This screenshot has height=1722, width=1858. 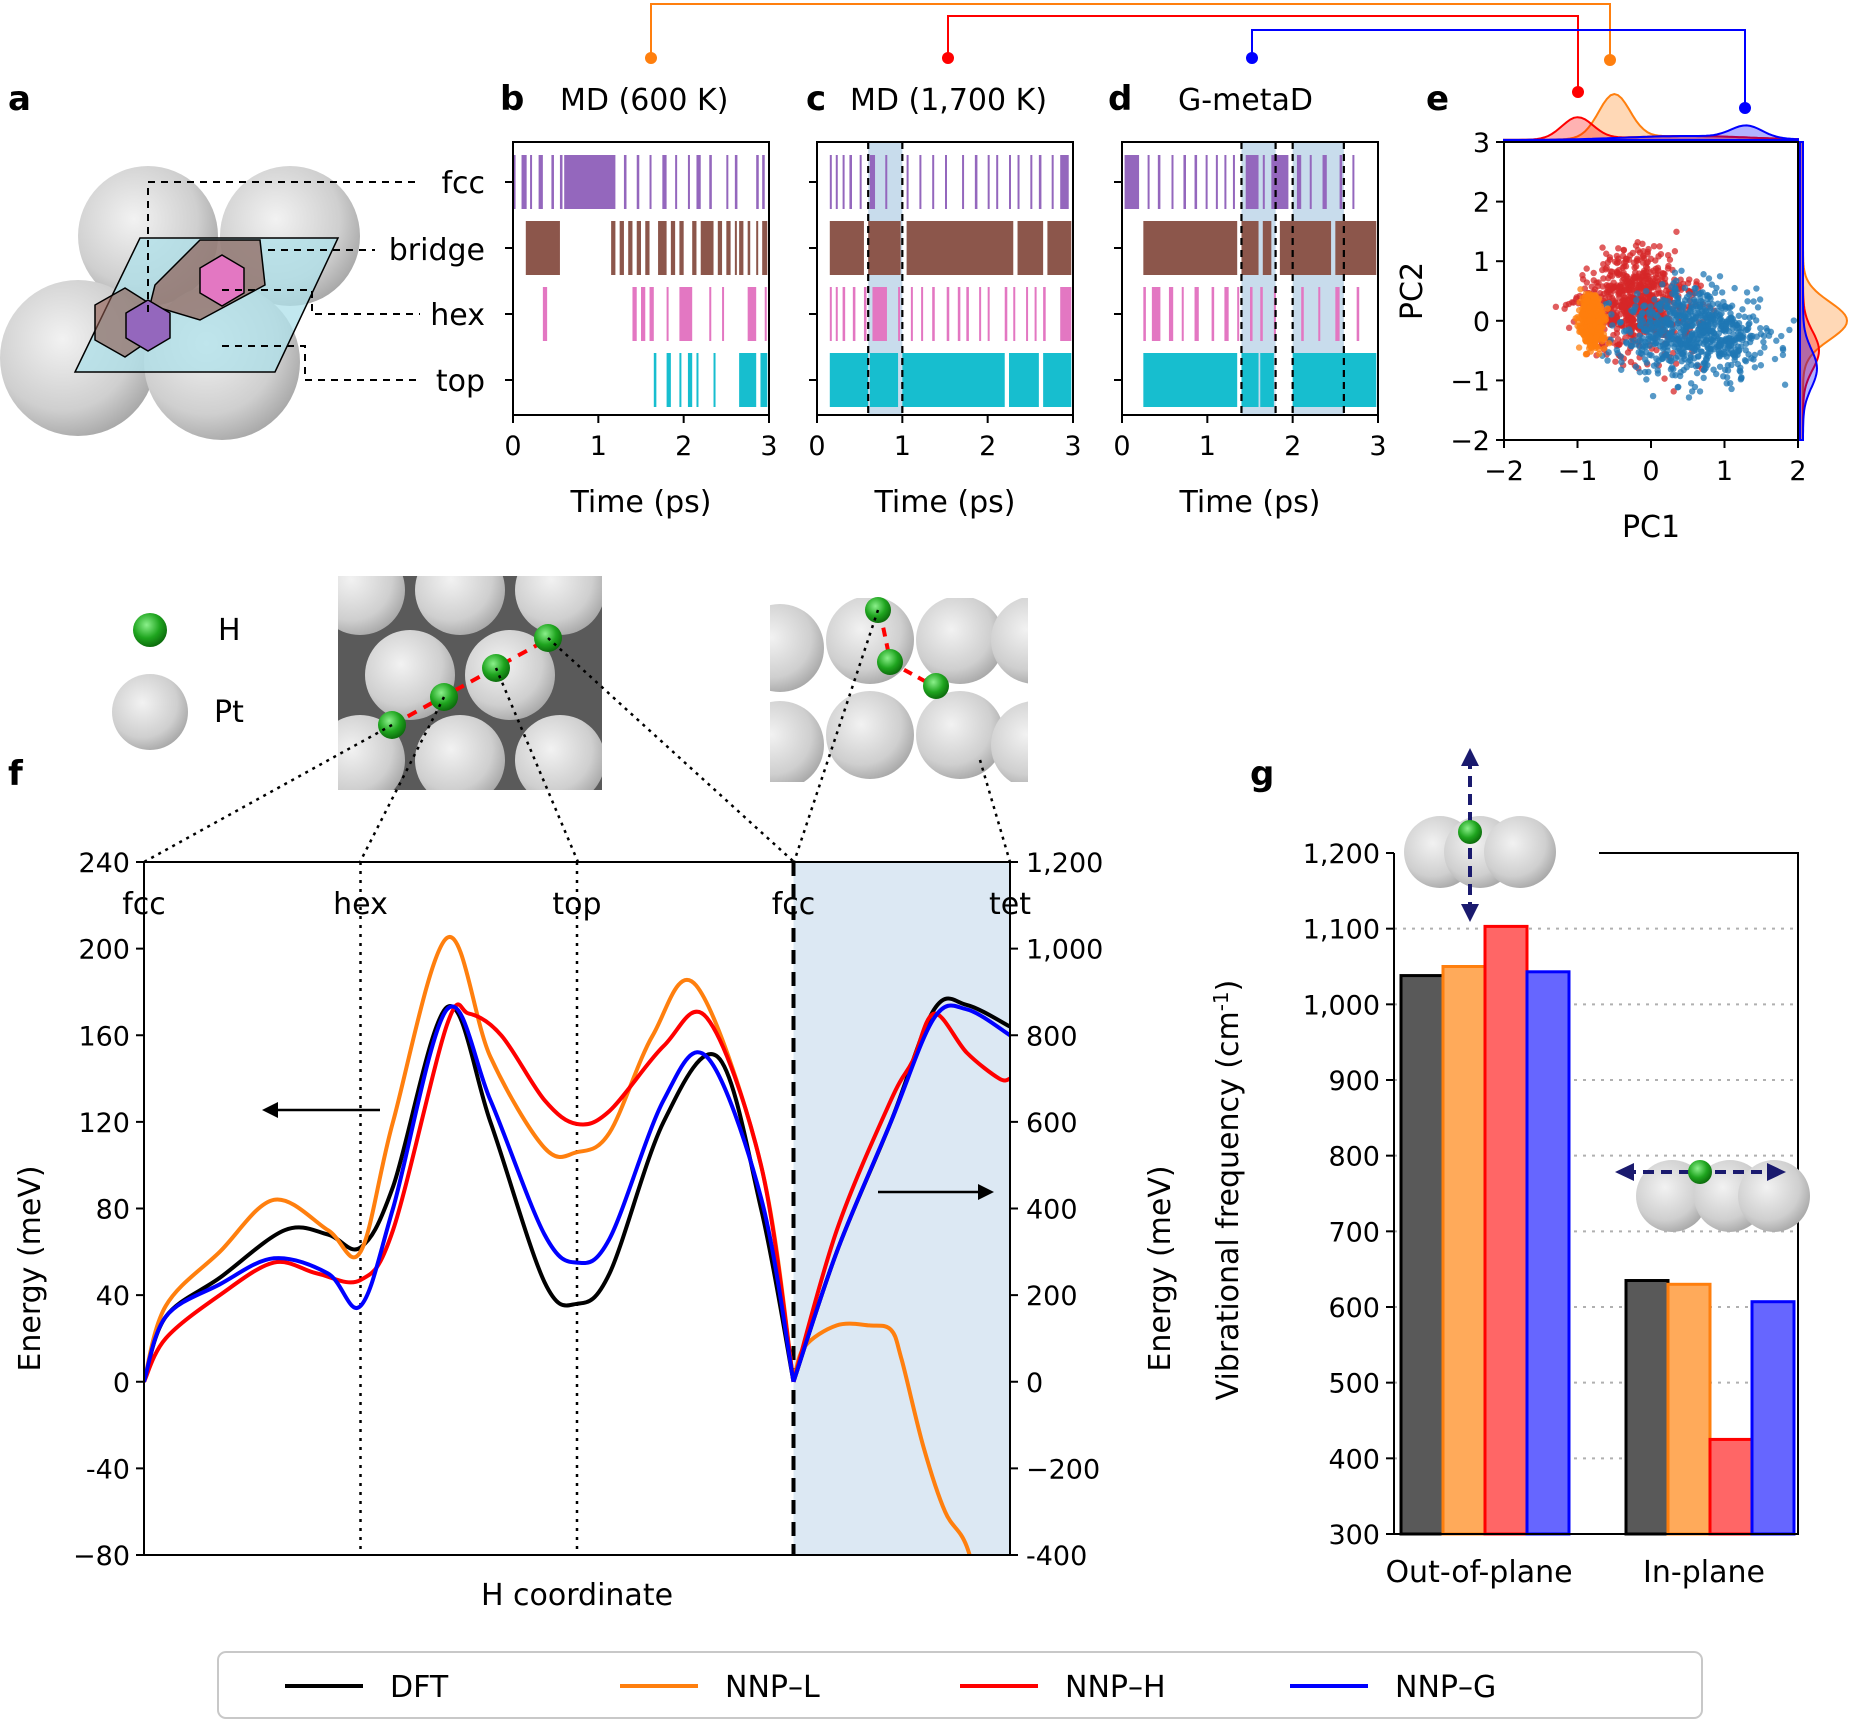 What do you see at coordinates (460, 381) in the screenshot?
I see `site-label-top: top` at bounding box center [460, 381].